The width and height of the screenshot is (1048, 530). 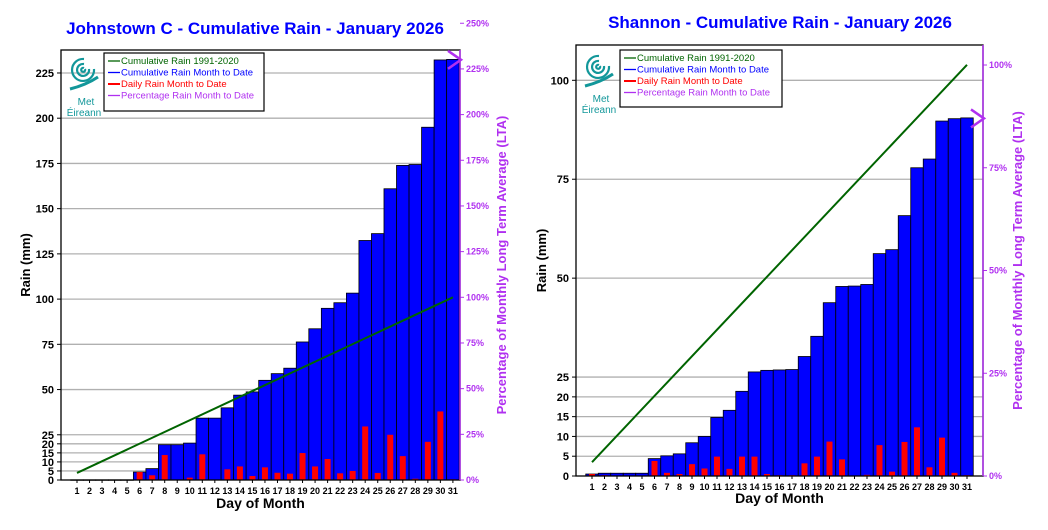 I want to click on y-tick-label: 100, so click(x=560, y=81).